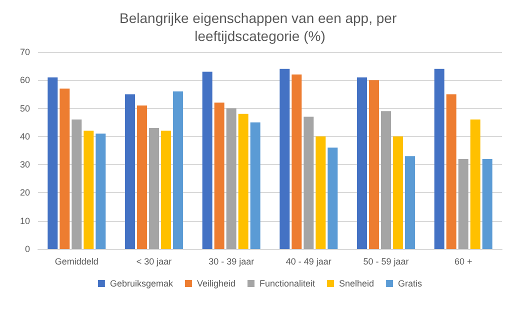 This screenshot has height=311, width=520. What do you see at coordinates (356, 283) in the screenshot?
I see `legend-label: Snelheid` at bounding box center [356, 283].